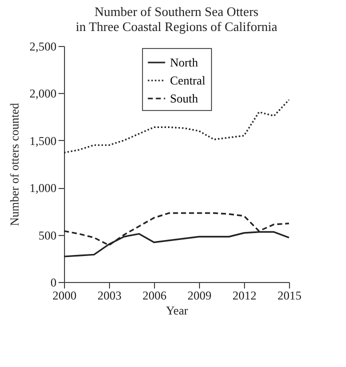 This screenshot has height=367, width=346. What do you see at coordinates (43, 188) in the screenshot?
I see `y-tick-label: 1,000` at bounding box center [43, 188].